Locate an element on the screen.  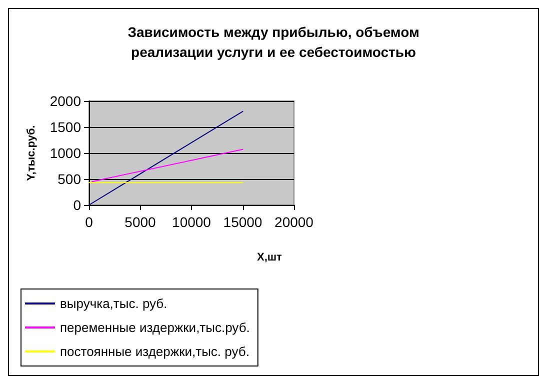
y-tick-label: 500 is located at coordinates (70, 179).